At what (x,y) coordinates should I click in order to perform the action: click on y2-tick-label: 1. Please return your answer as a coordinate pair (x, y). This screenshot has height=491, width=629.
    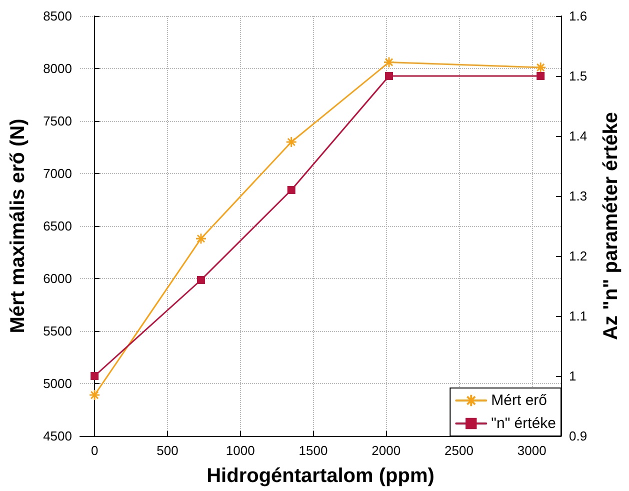
    Looking at the image, I should click on (572, 376).